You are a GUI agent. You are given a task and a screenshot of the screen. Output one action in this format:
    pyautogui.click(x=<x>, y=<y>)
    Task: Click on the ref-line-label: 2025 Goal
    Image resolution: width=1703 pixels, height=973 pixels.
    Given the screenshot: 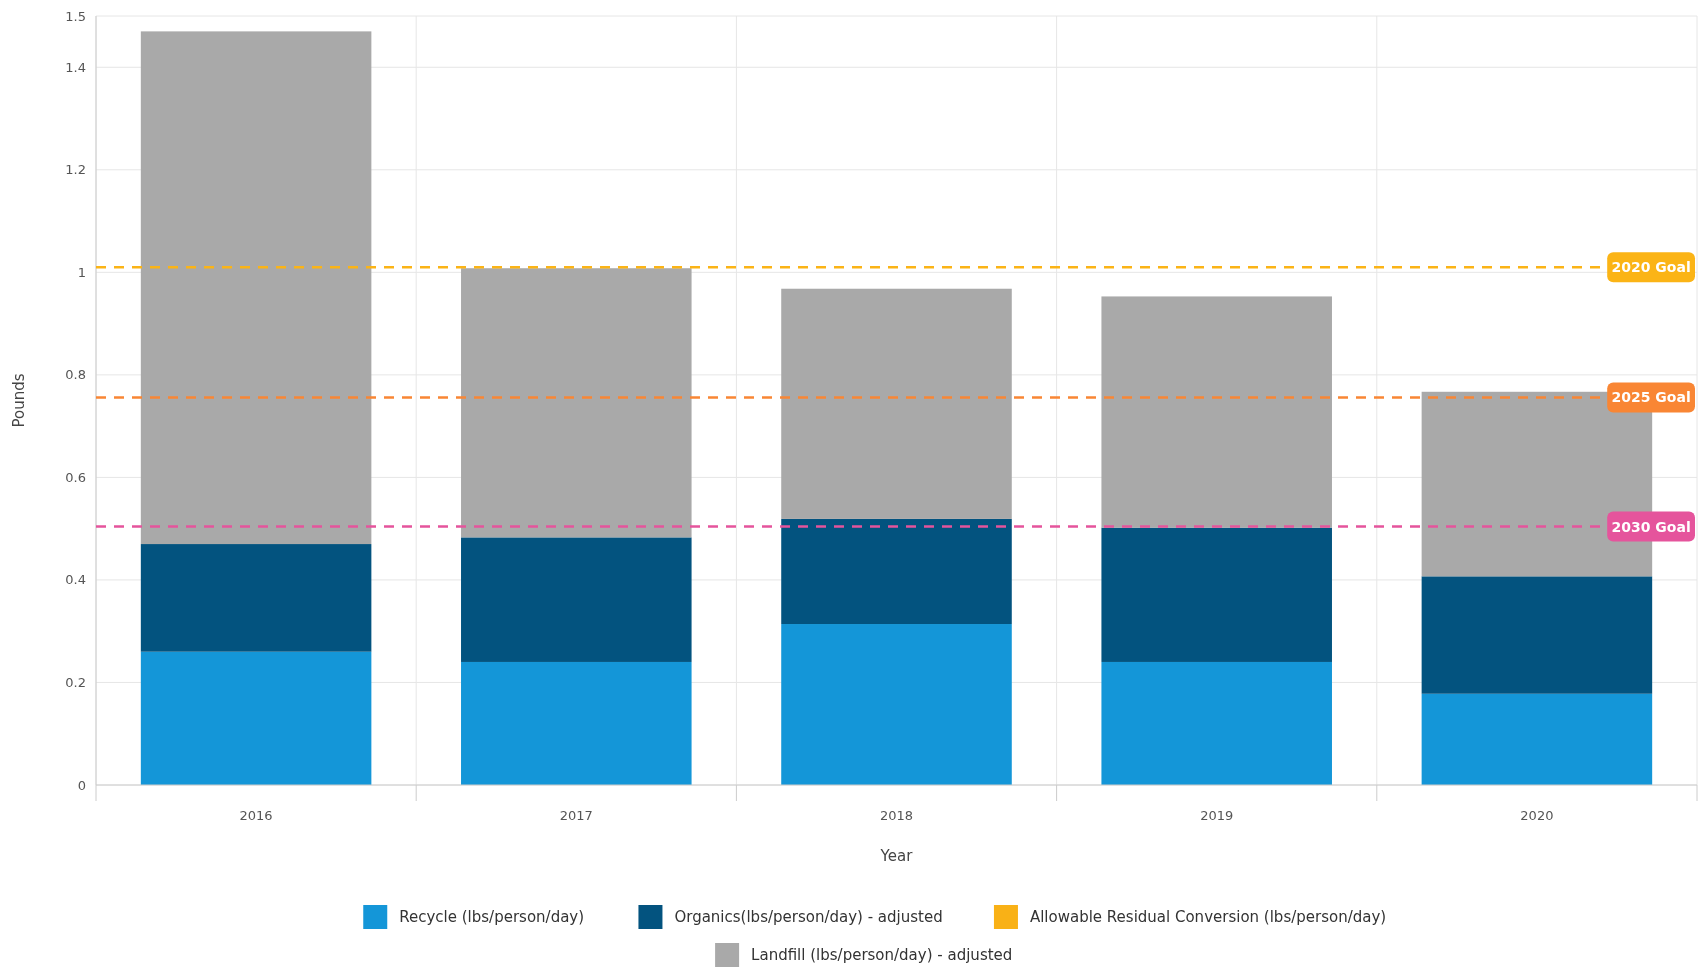 What is the action you would take?
    pyautogui.click(x=1651, y=397)
    